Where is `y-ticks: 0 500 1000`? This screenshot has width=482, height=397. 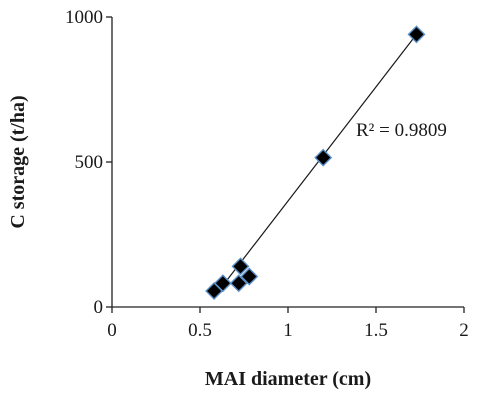 y-ticks: 0 500 1000 is located at coordinates (88, 162).